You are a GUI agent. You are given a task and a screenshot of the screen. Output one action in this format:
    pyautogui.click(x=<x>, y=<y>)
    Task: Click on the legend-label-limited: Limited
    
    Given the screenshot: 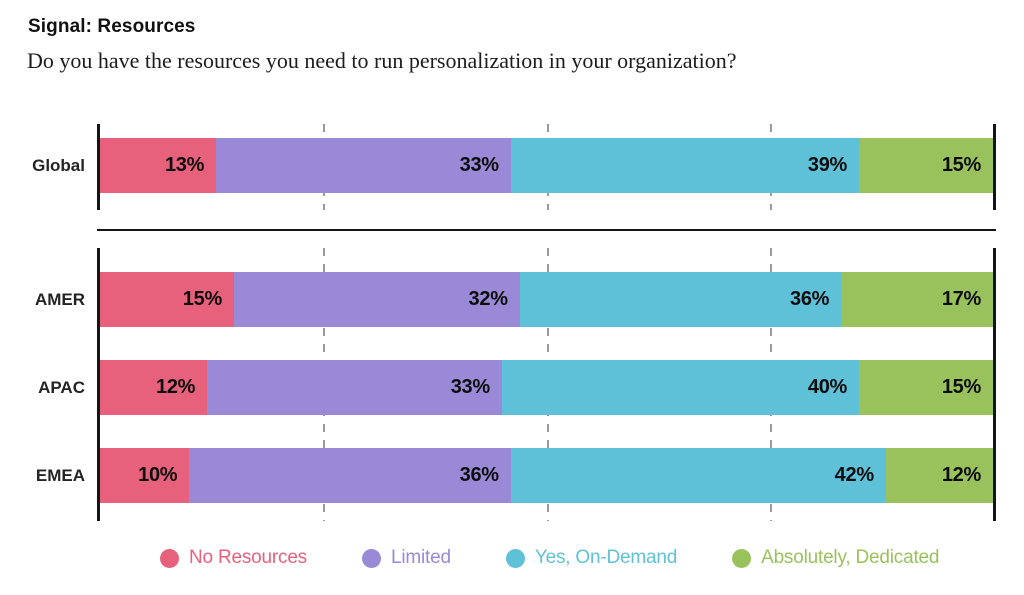 What is the action you would take?
    pyautogui.click(x=420, y=557)
    